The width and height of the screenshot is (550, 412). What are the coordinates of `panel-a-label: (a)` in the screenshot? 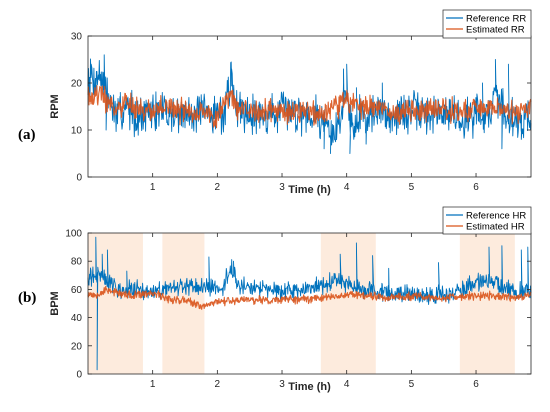 It's located at (27, 135).